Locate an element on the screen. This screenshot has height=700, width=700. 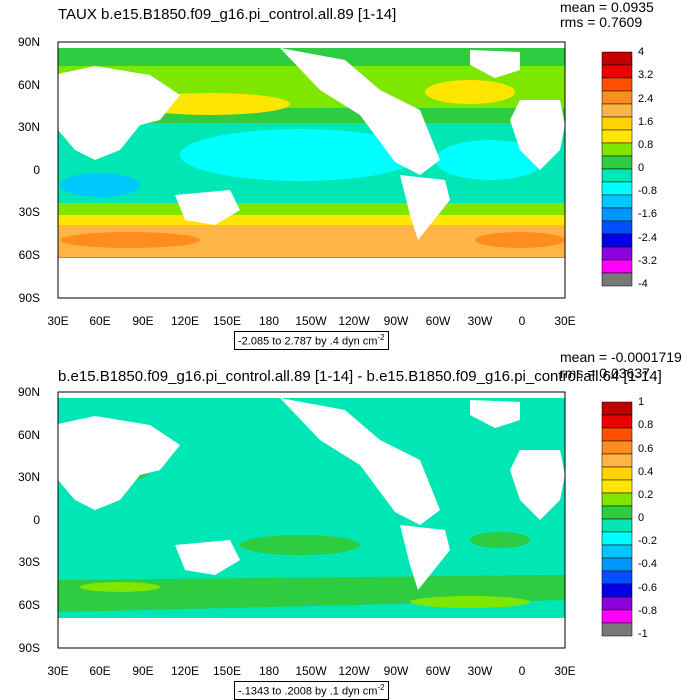
bottom-y-tick: 0 is located at coordinates (36, 520).